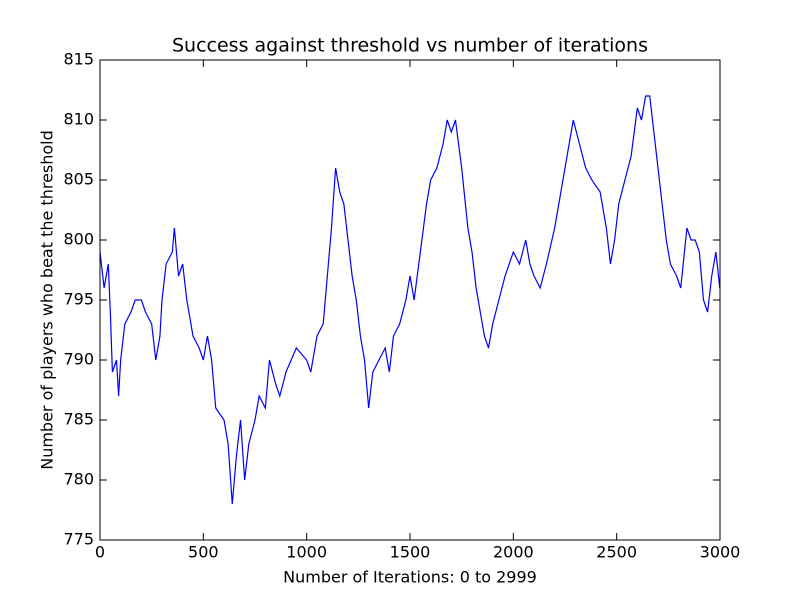 This screenshot has width=800, height=600. What do you see at coordinates (203, 552) in the screenshot?
I see `x-tick-label: 500` at bounding box center [203, 552].